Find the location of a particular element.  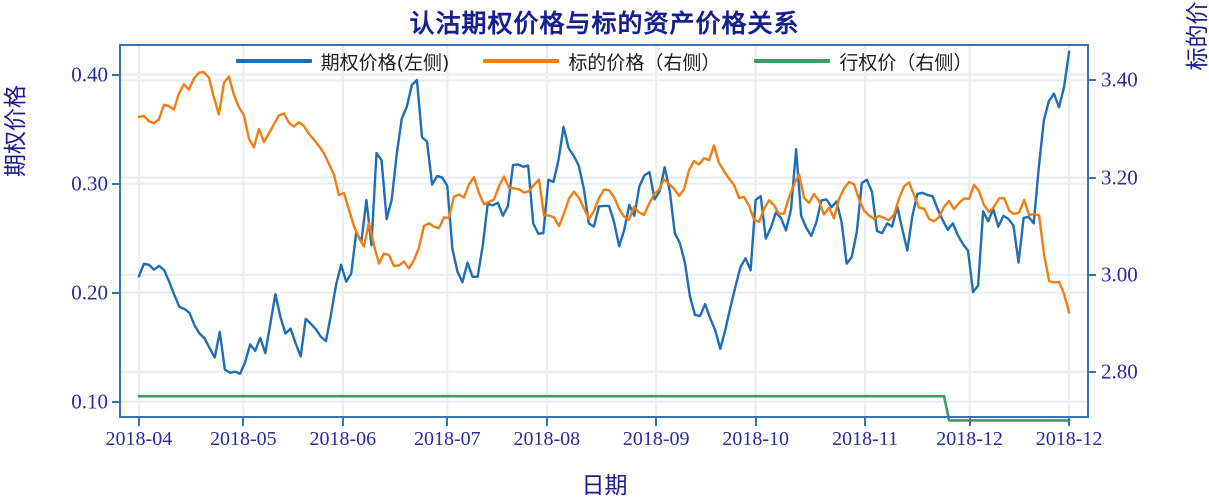

x-tick: 2018-10 is located at coordinates (756, 439).